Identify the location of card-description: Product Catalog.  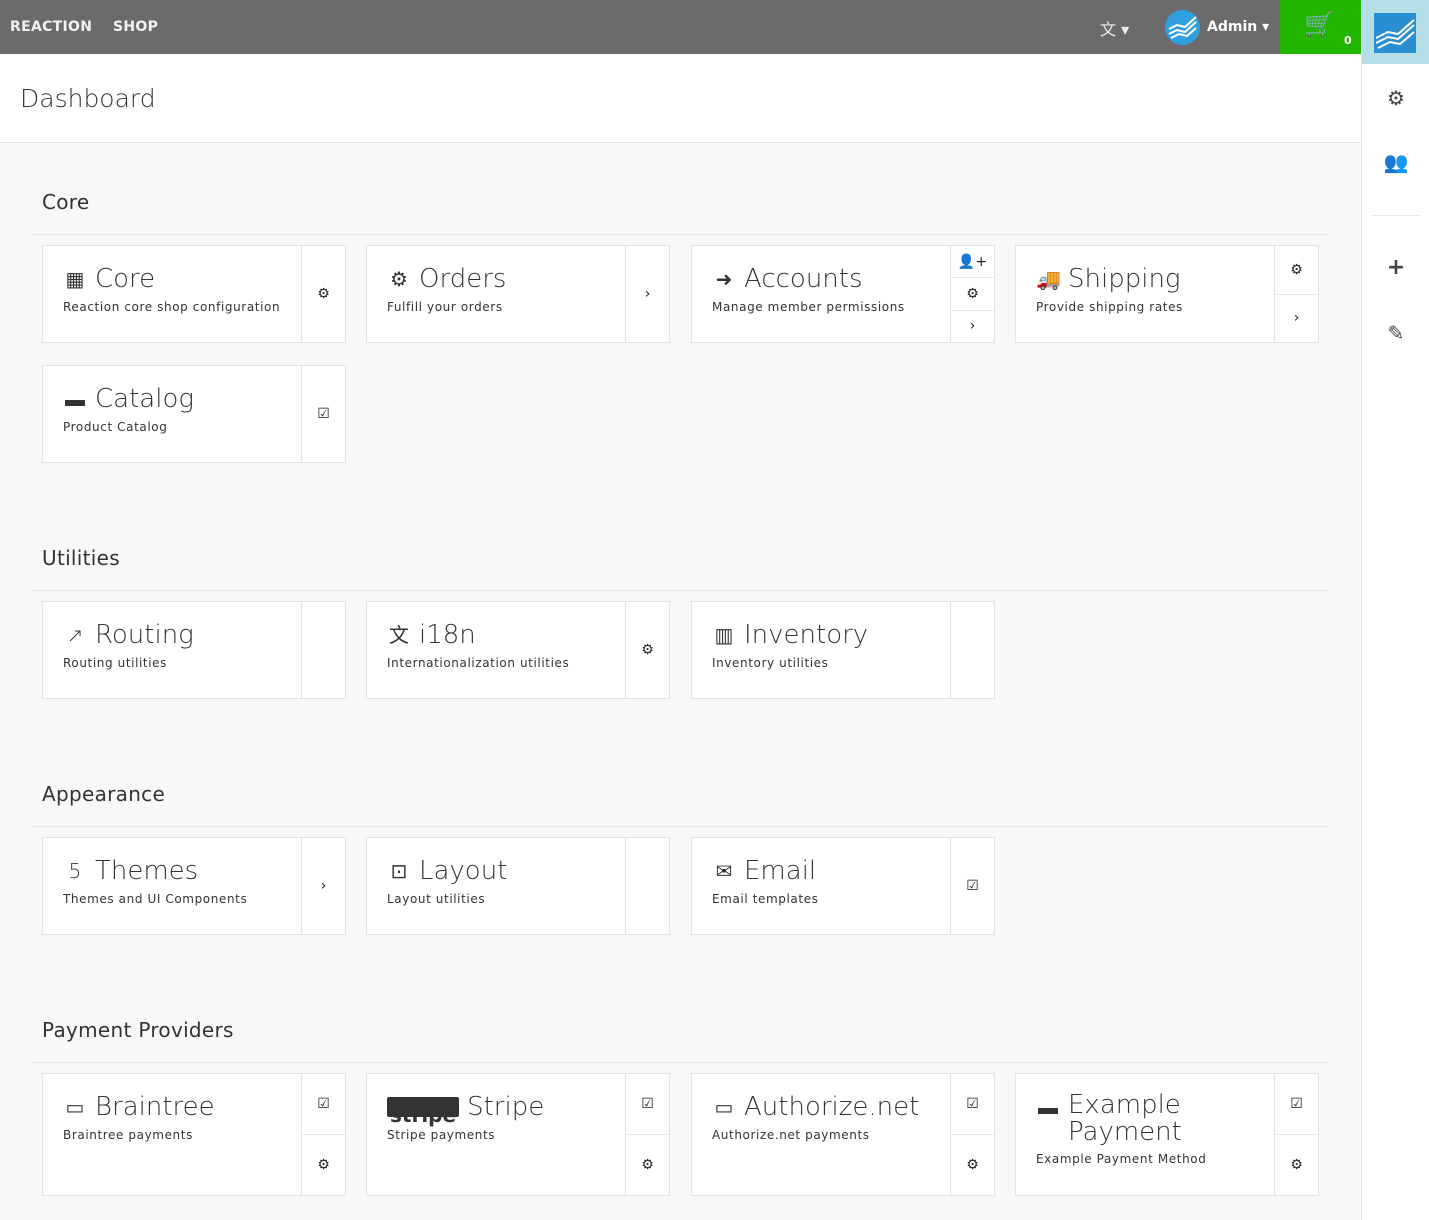
(115, 427).